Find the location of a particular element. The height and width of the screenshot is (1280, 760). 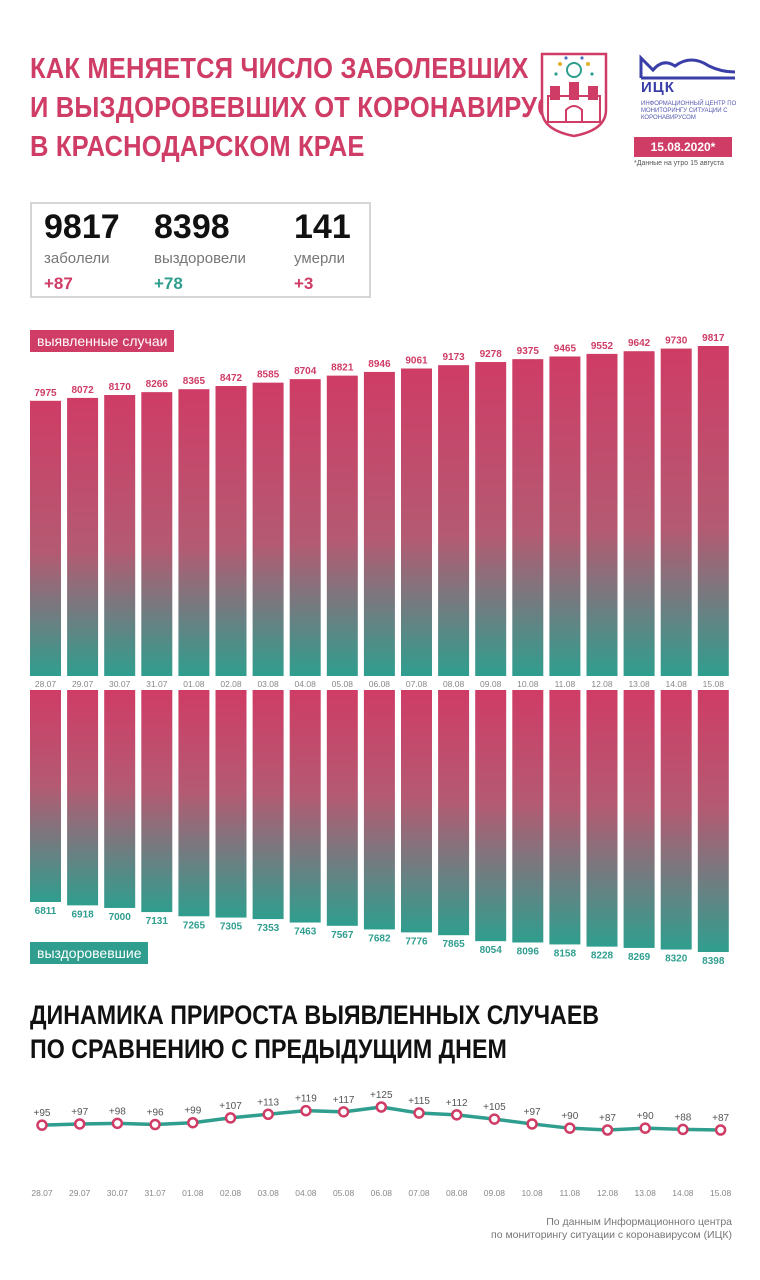

krasnodar-emblem-icon is located at coordinates (574, 95).